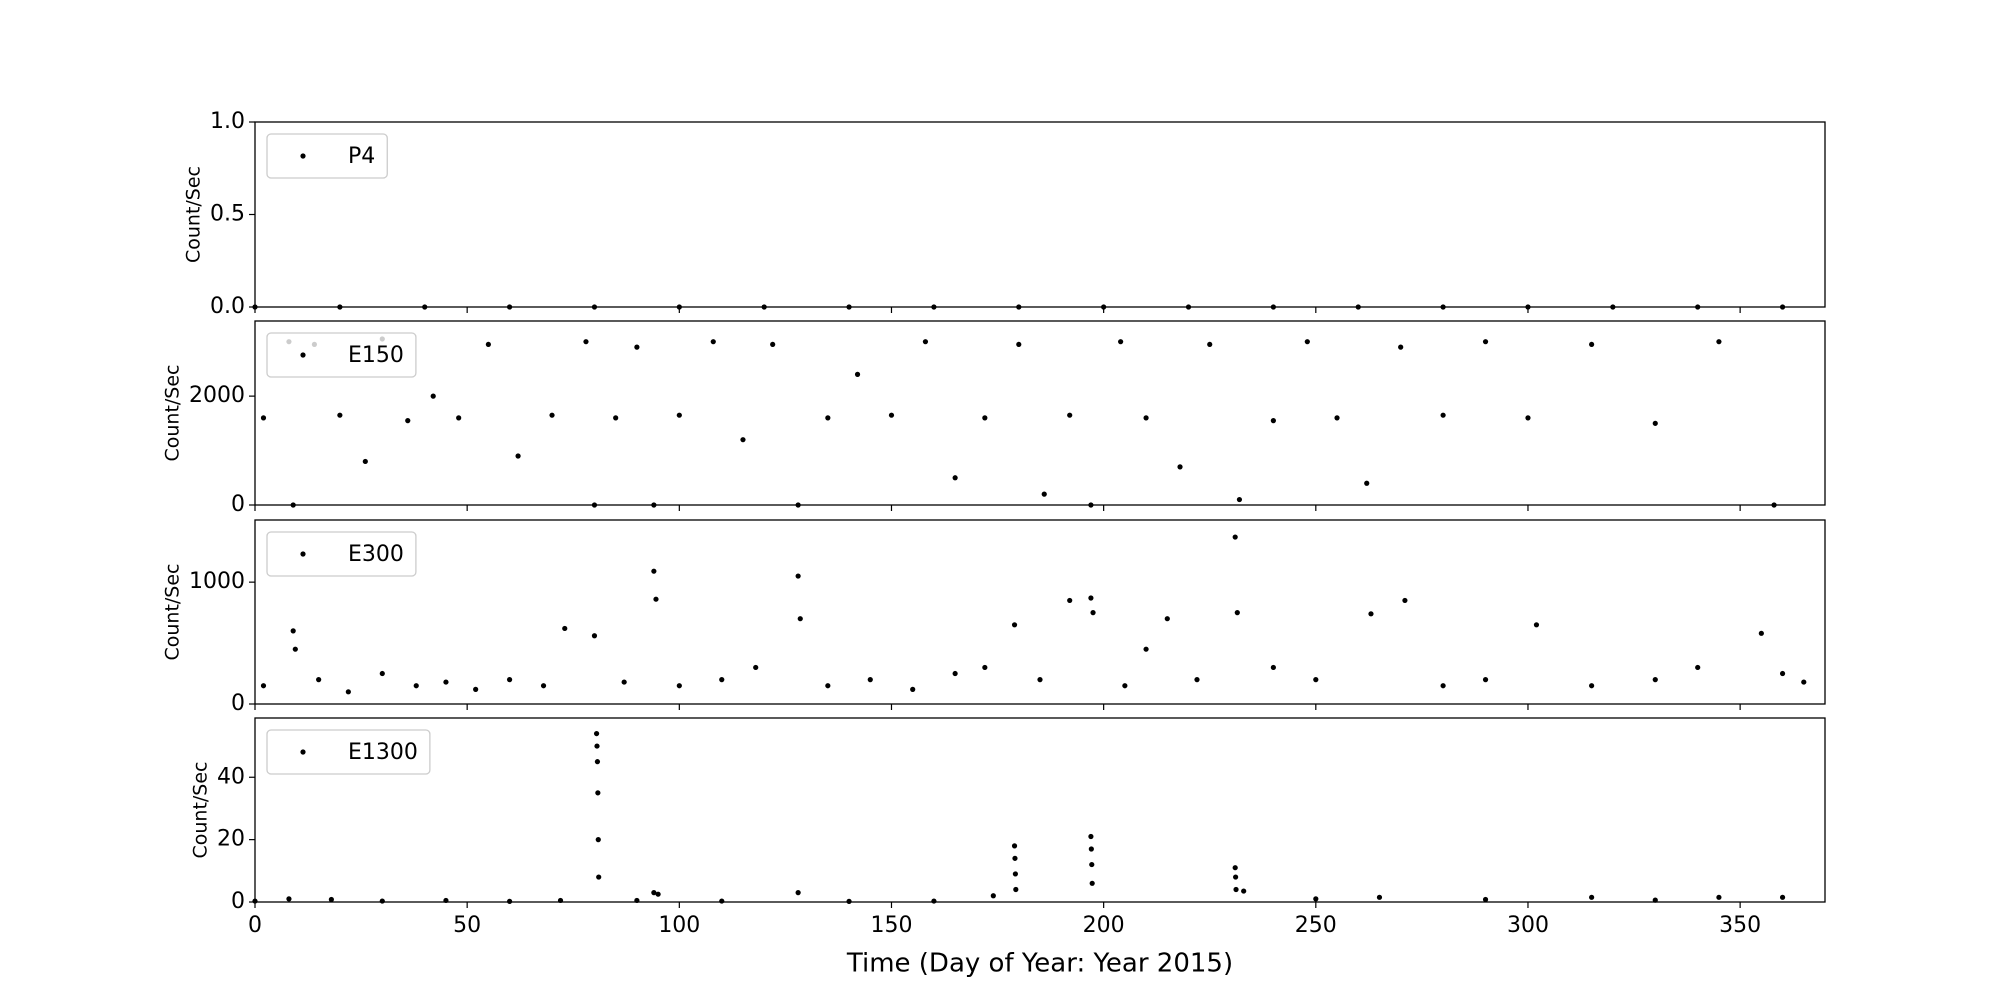 The height and width of the screenshot is (1000, 2000). I want to click on legend-box, so click(341, 554).